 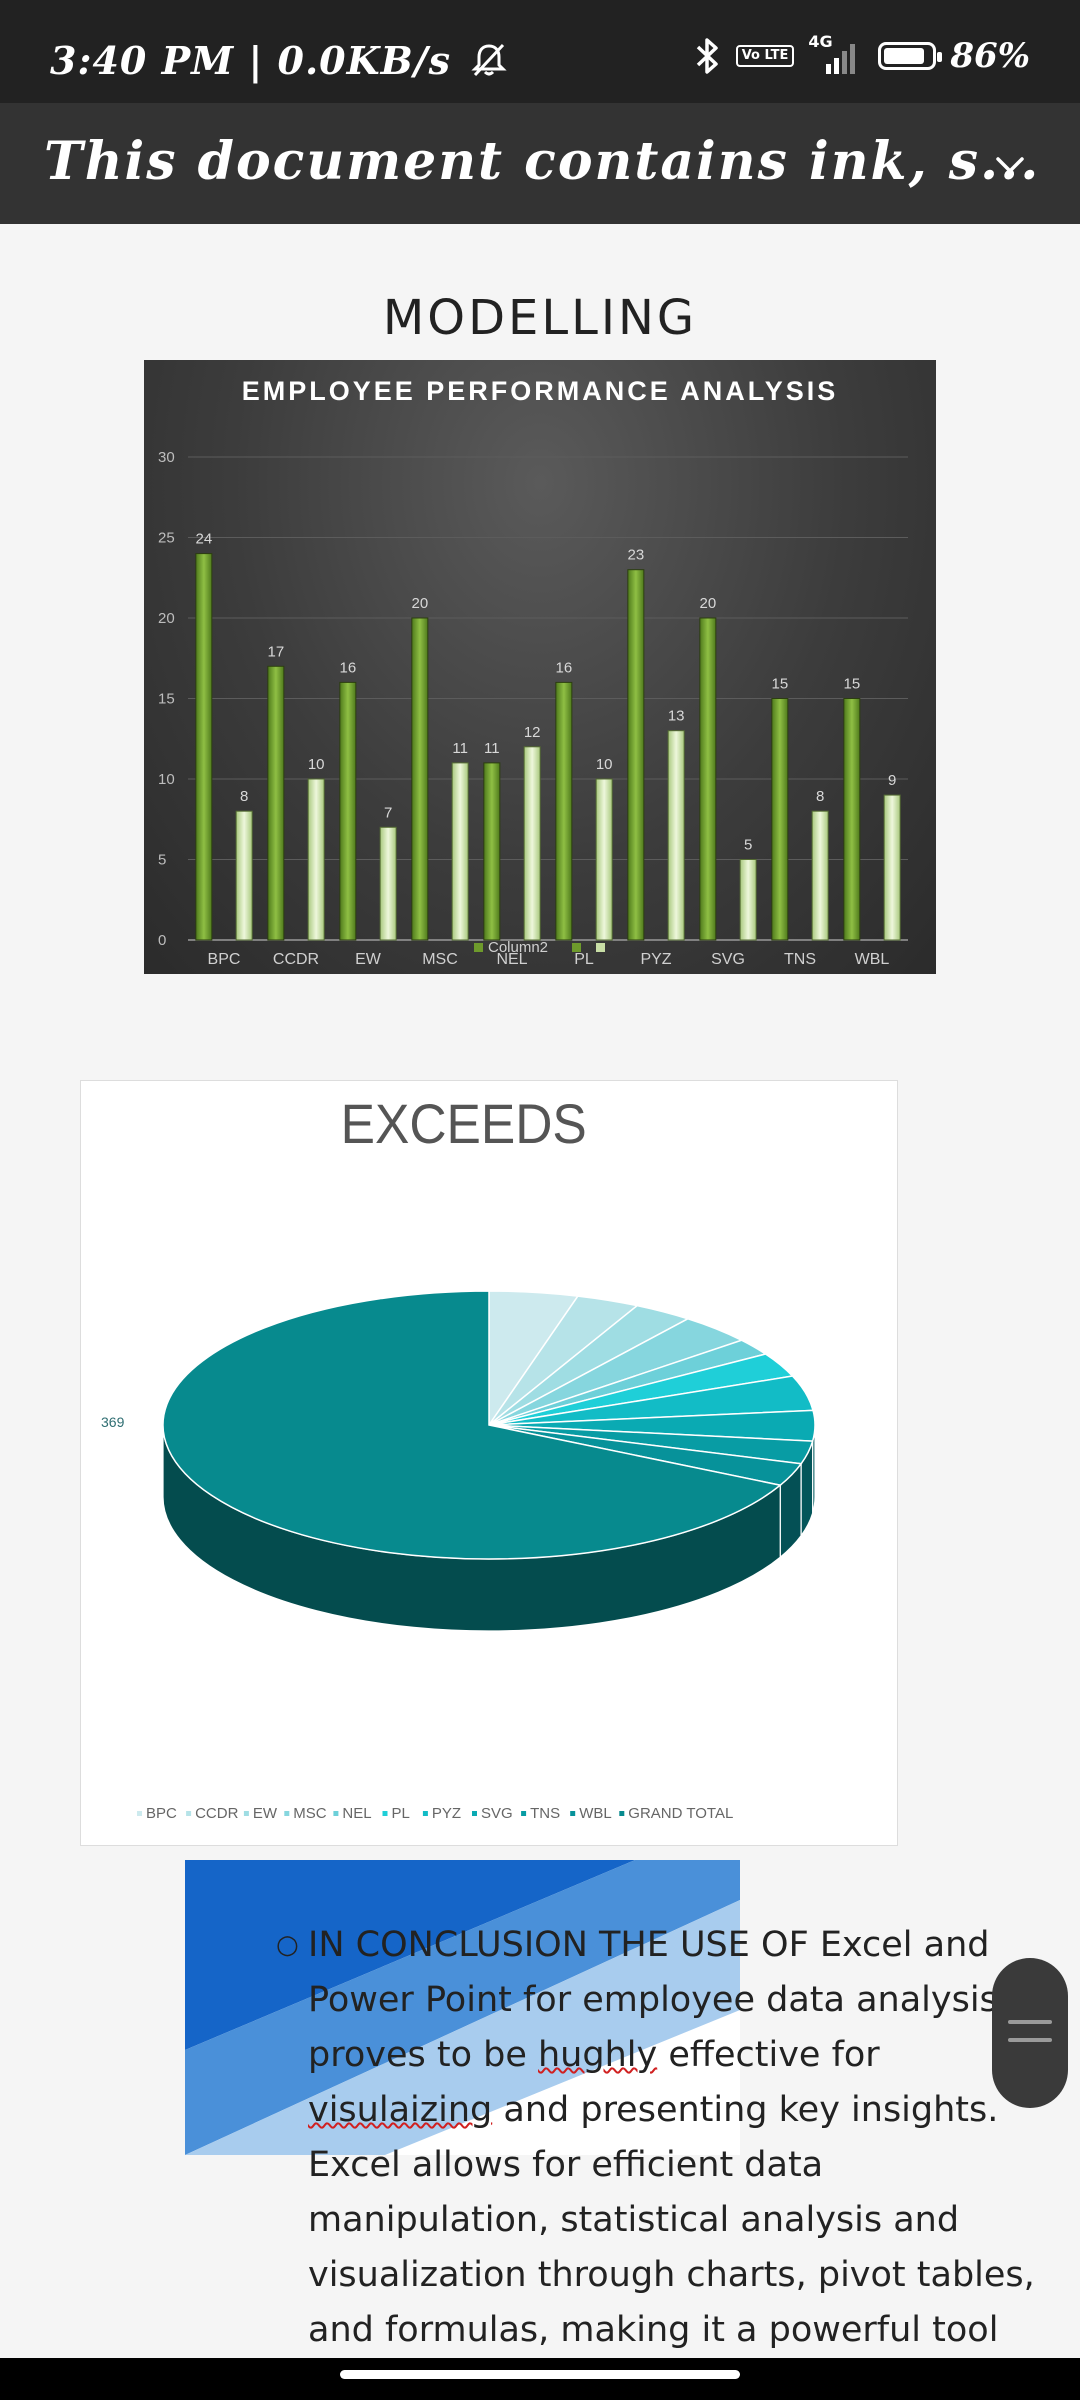 What do you see at coordinates (388, 812) in the screenshot?
I see `bar-data-label: 7` at bounding box center [388, 812].